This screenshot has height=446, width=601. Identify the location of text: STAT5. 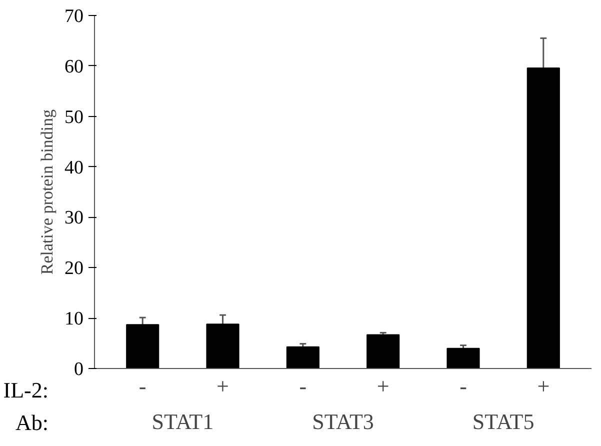
(503, 421).